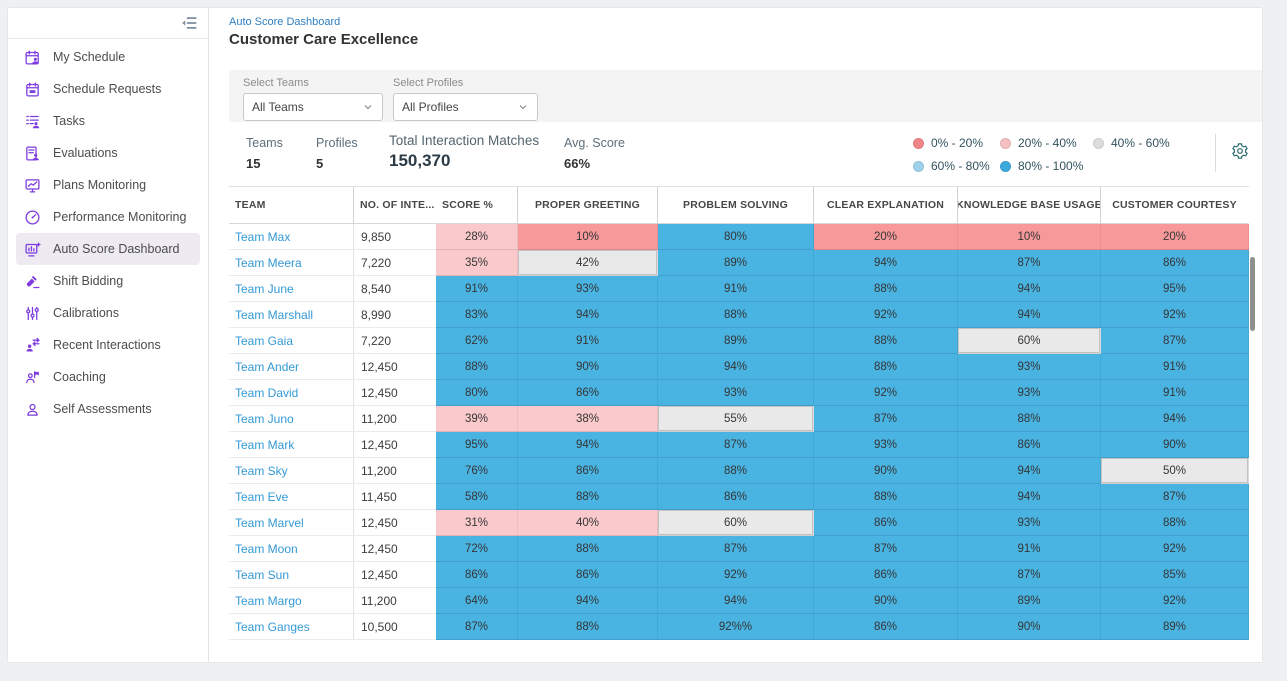 This screenshot has width=1287, height=681. Describe the element at coordinates (395, 263) in the screenshot. I see `interactions-cell: 7,220` at that location.